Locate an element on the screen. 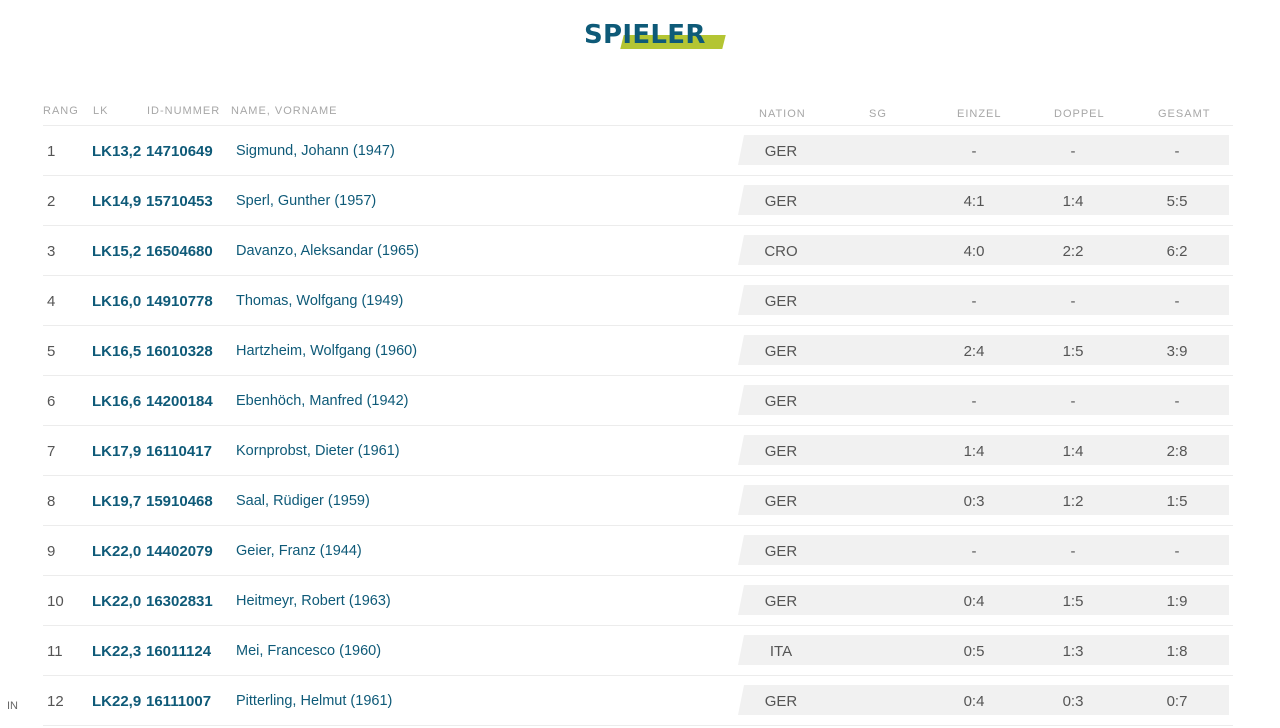 Image resolution: width=1280 pixels, height=728 pixels. player-name-link: Pitterling, Helmut (1961) is located at coordinates (314, 701).